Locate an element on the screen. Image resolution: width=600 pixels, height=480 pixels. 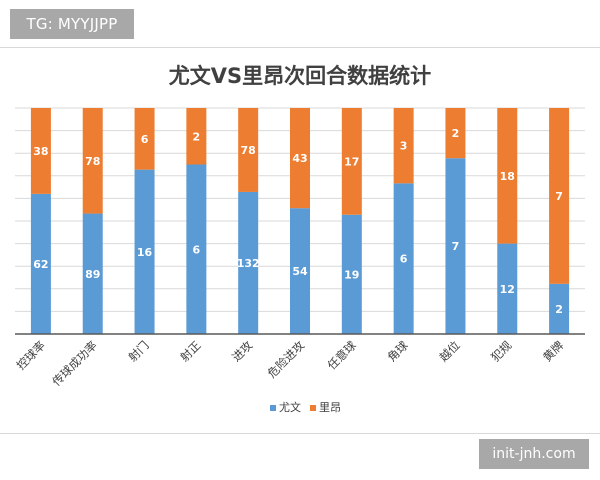
data-label-series1-3: 6 is located at coordinates (197, 249).